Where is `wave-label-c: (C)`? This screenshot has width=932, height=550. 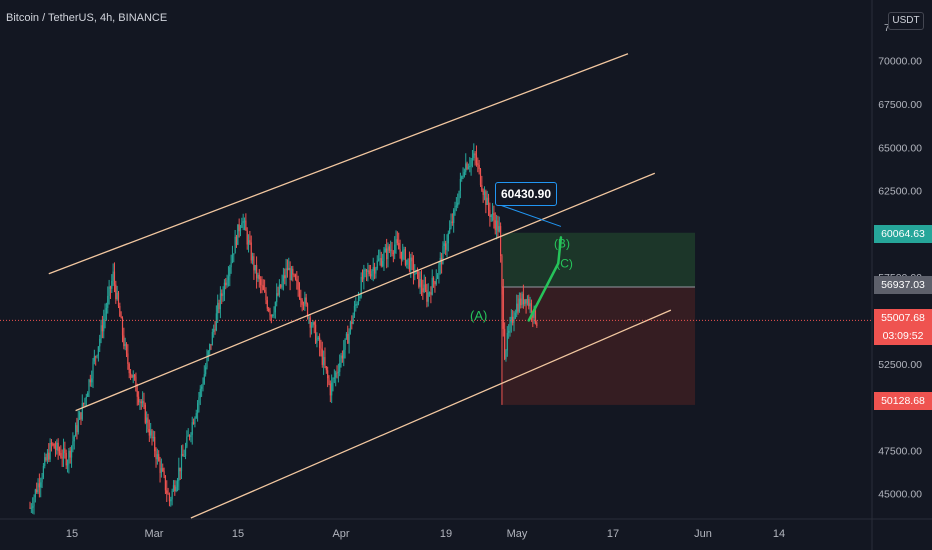 wave-label-c: (C) is located at coordinates (564, 263).